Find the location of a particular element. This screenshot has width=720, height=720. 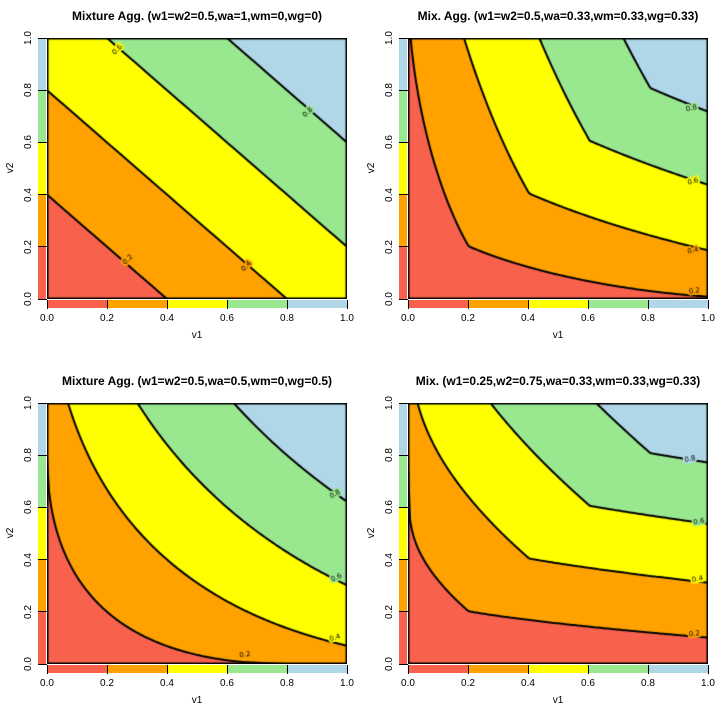

plot-2-color-key-y is located at coordinates (403, 169).